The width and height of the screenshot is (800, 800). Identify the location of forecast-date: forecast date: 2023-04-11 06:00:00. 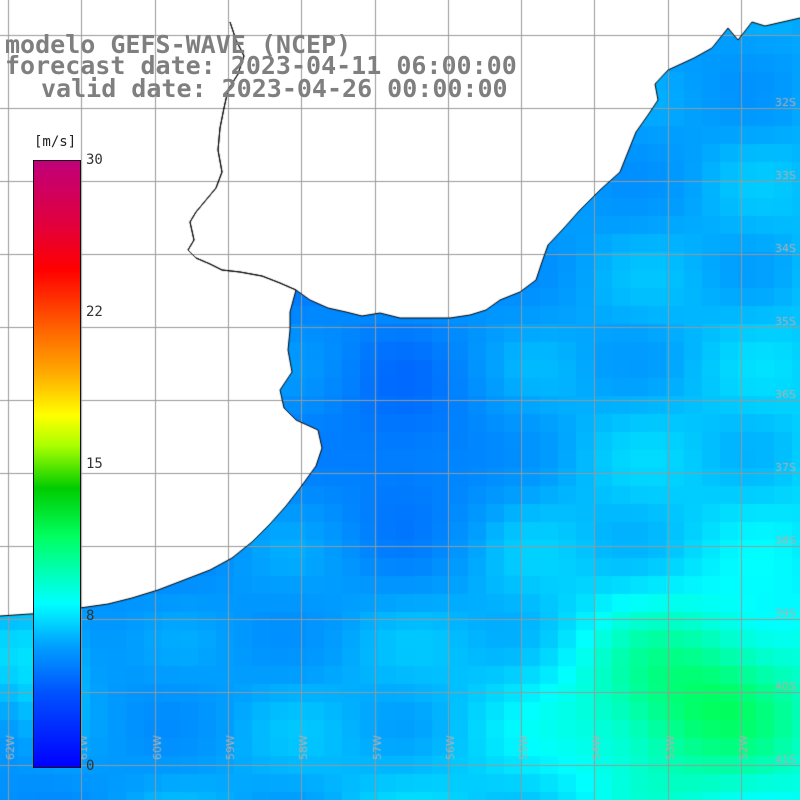
(261, 65).